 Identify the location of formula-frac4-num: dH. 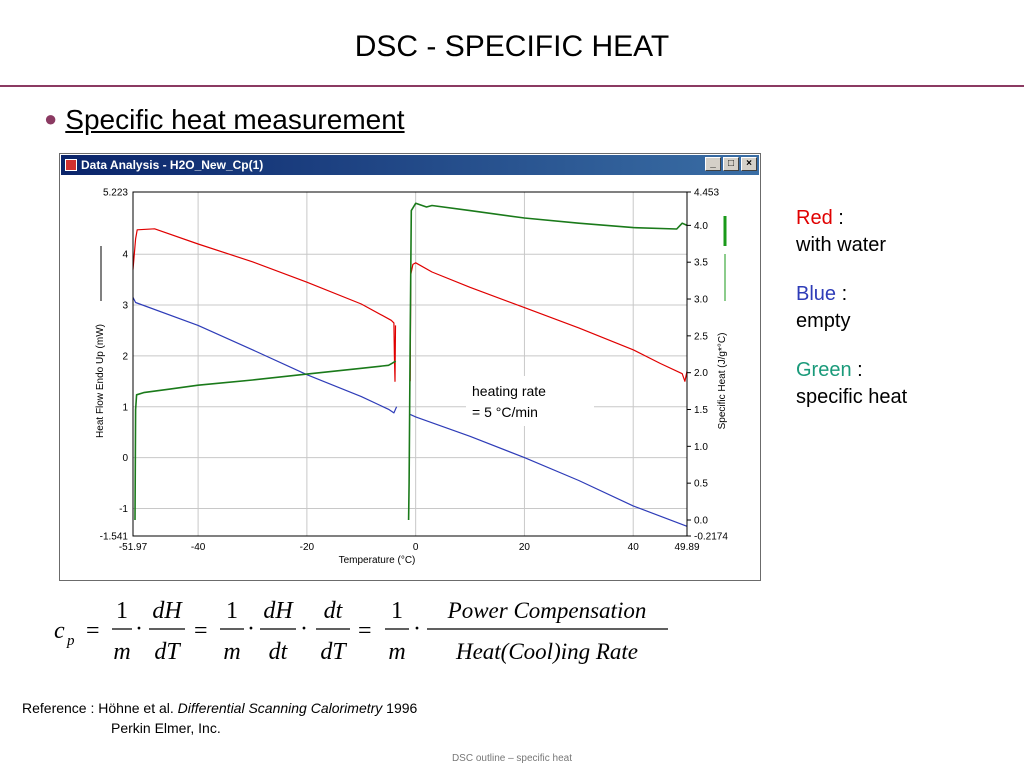
(278, 611).